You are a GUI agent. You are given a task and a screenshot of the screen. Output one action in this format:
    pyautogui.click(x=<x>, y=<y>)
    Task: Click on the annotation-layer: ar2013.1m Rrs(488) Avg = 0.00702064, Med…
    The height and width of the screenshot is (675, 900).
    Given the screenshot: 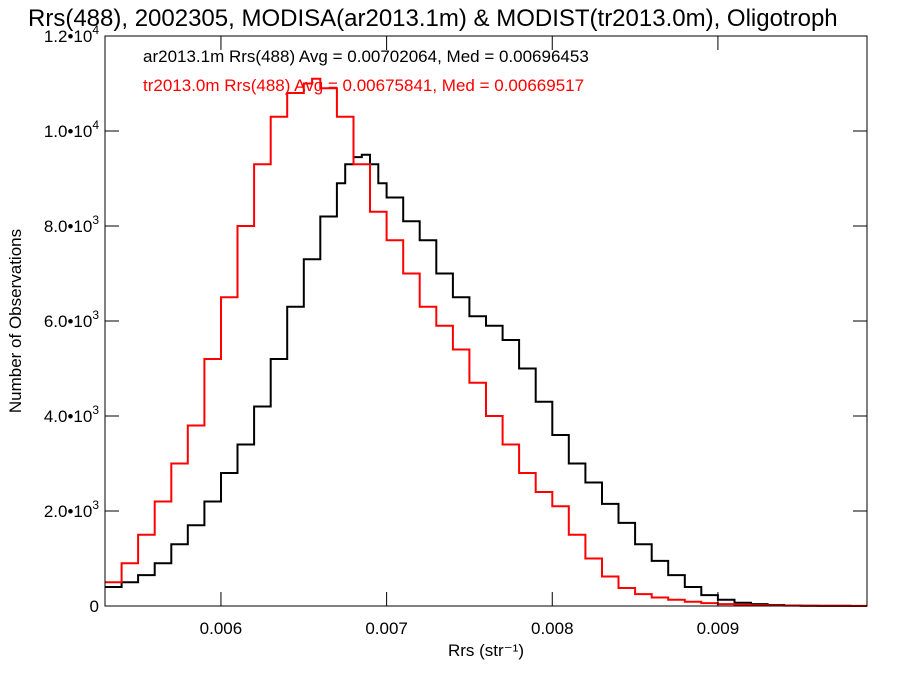 What is the action you would take?
    pyautogui.click(x=366, y=71)
    